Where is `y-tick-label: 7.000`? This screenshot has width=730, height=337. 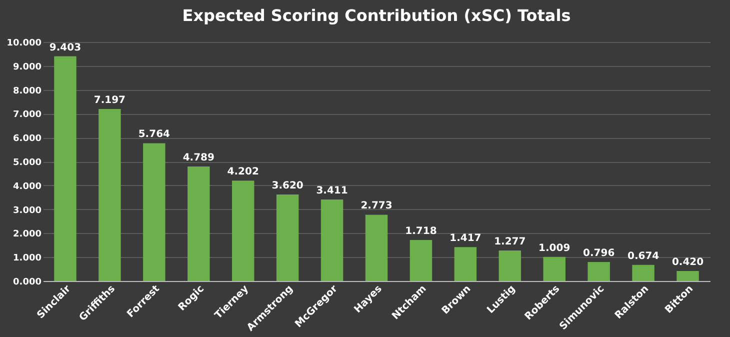
y-tick-label: 7.000 is located at coordinates (27, 115).